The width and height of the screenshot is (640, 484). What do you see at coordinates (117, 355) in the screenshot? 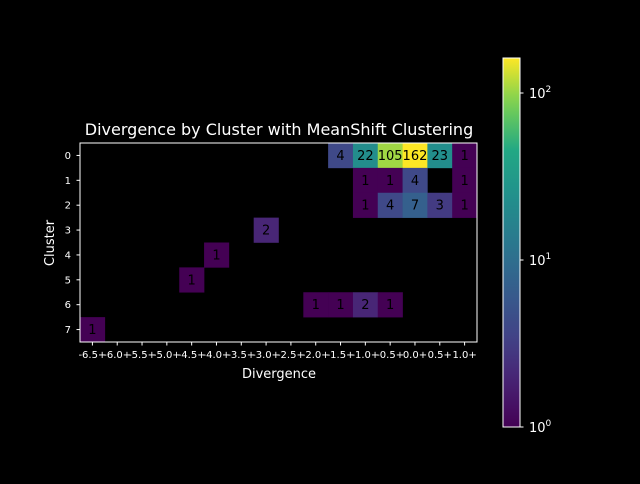
I see `x-tick-label: -6.0+` at bounding box center [117, 355].